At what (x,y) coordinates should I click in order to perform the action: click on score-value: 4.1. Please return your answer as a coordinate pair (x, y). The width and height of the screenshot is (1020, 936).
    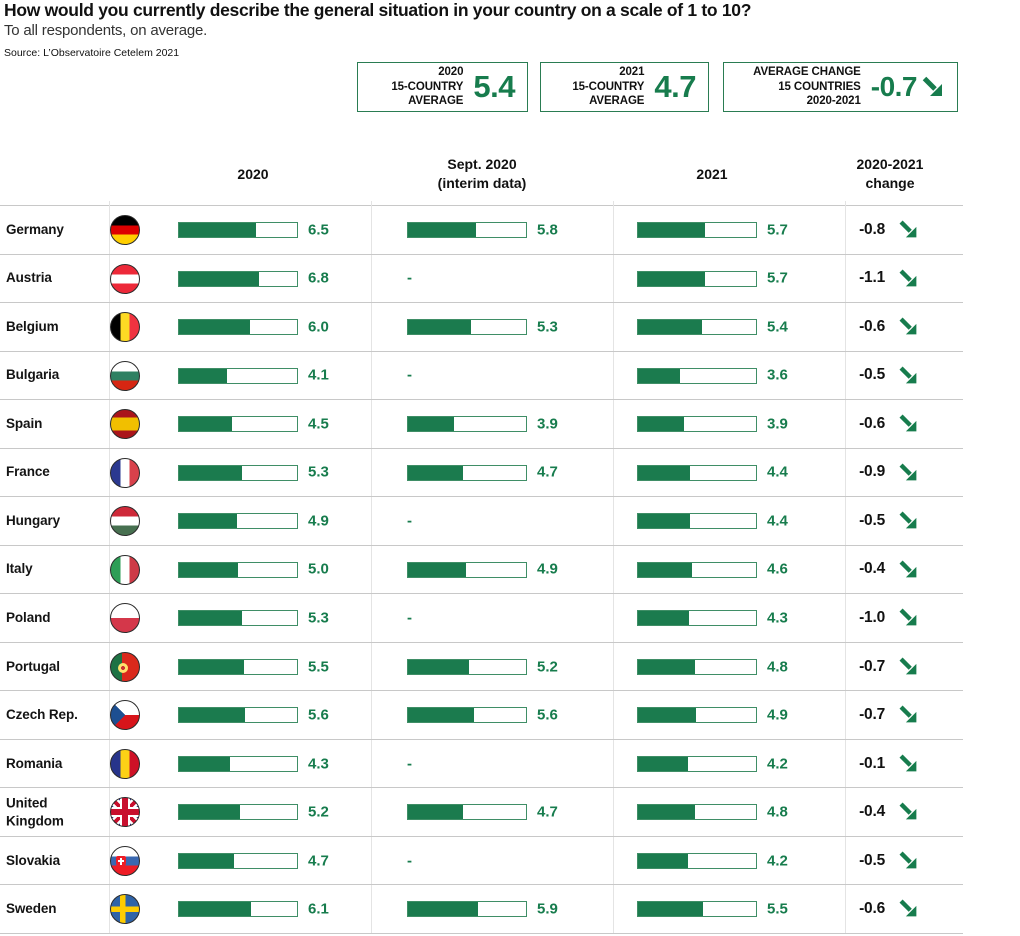
    Looking at the image, I should click on (318, 375).